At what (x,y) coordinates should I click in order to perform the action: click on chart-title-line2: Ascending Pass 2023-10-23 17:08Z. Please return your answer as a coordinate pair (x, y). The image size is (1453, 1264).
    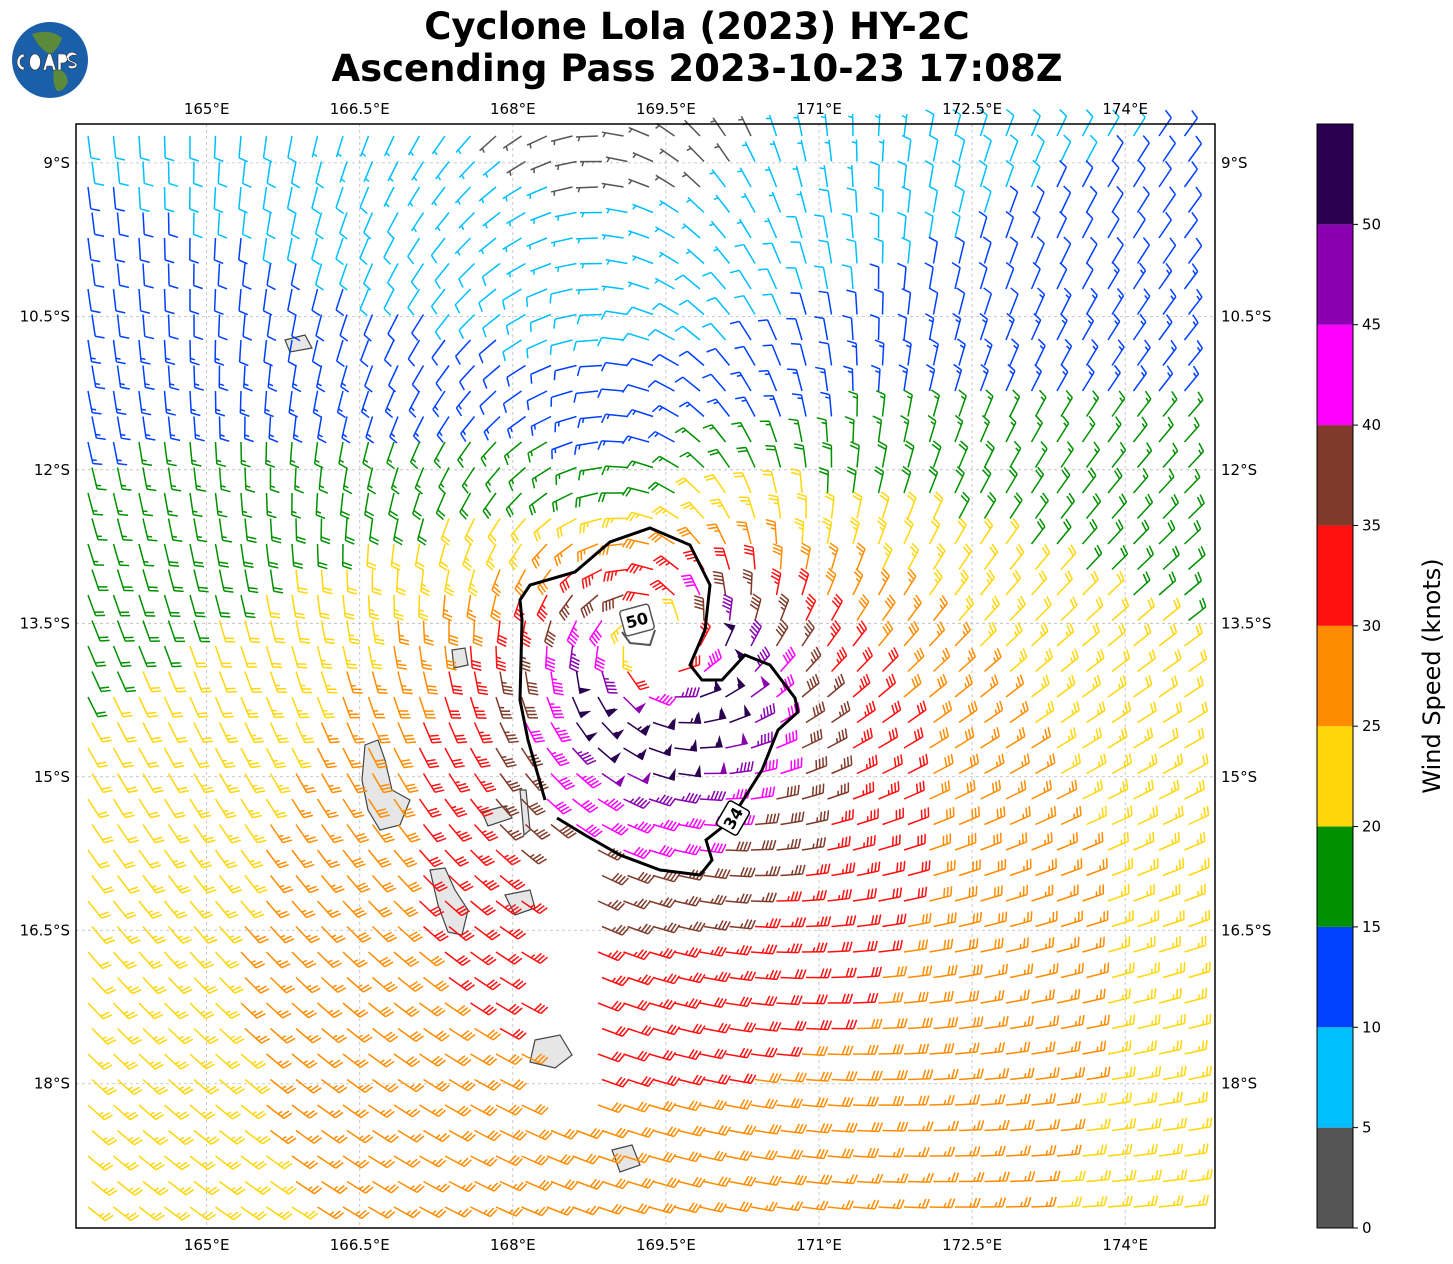
    Looking at the image, I should click on (697, 68).